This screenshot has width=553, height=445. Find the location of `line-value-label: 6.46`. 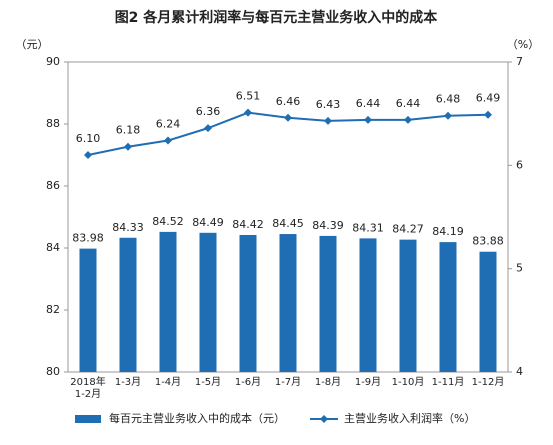

line-value-label: 6.46 is located at coordinates (288, 101).